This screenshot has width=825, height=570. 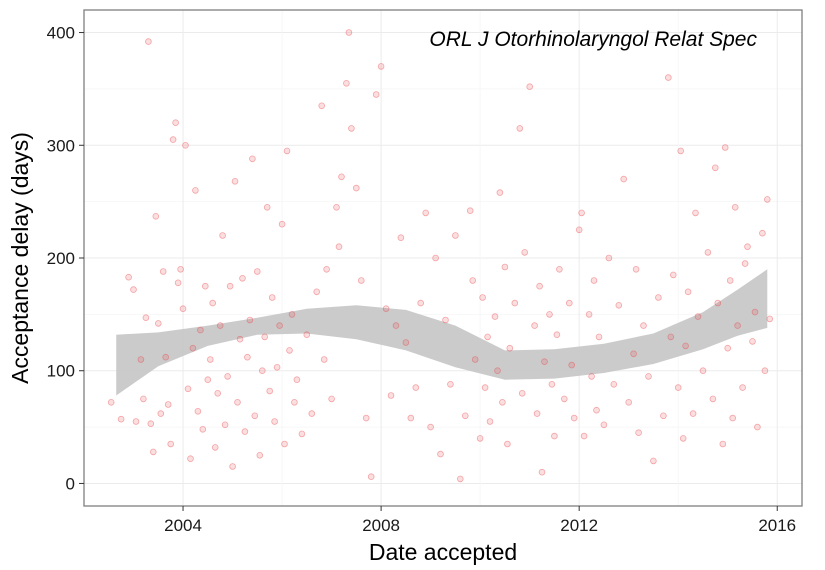 I want to click on y-tick-label: 200, so click(x=61, y=258).